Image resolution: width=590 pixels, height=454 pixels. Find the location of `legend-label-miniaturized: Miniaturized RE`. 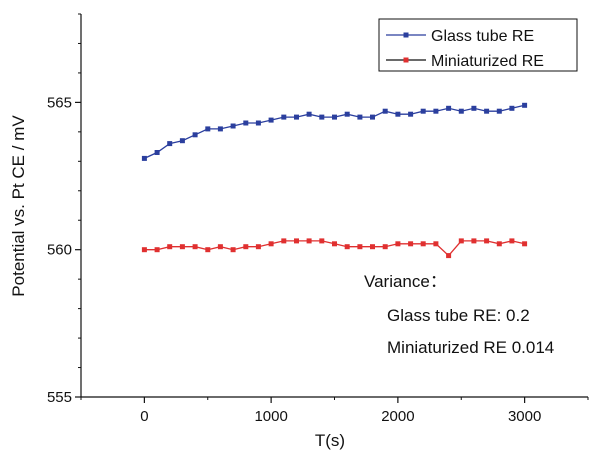

legend-label-miniaturized: Miniaturized RE is located at coordinates (487, 61).